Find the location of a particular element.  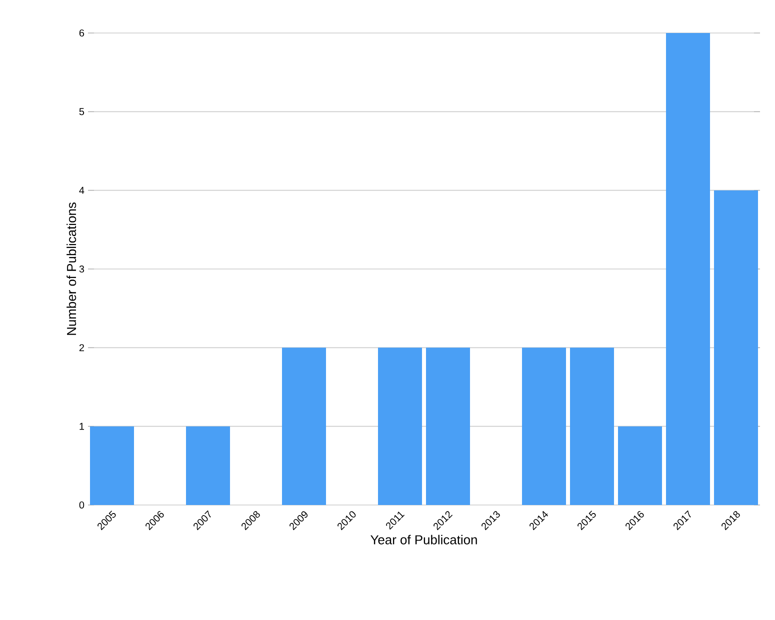

y-tick-label: 3 is located at coordinates (81, 269).